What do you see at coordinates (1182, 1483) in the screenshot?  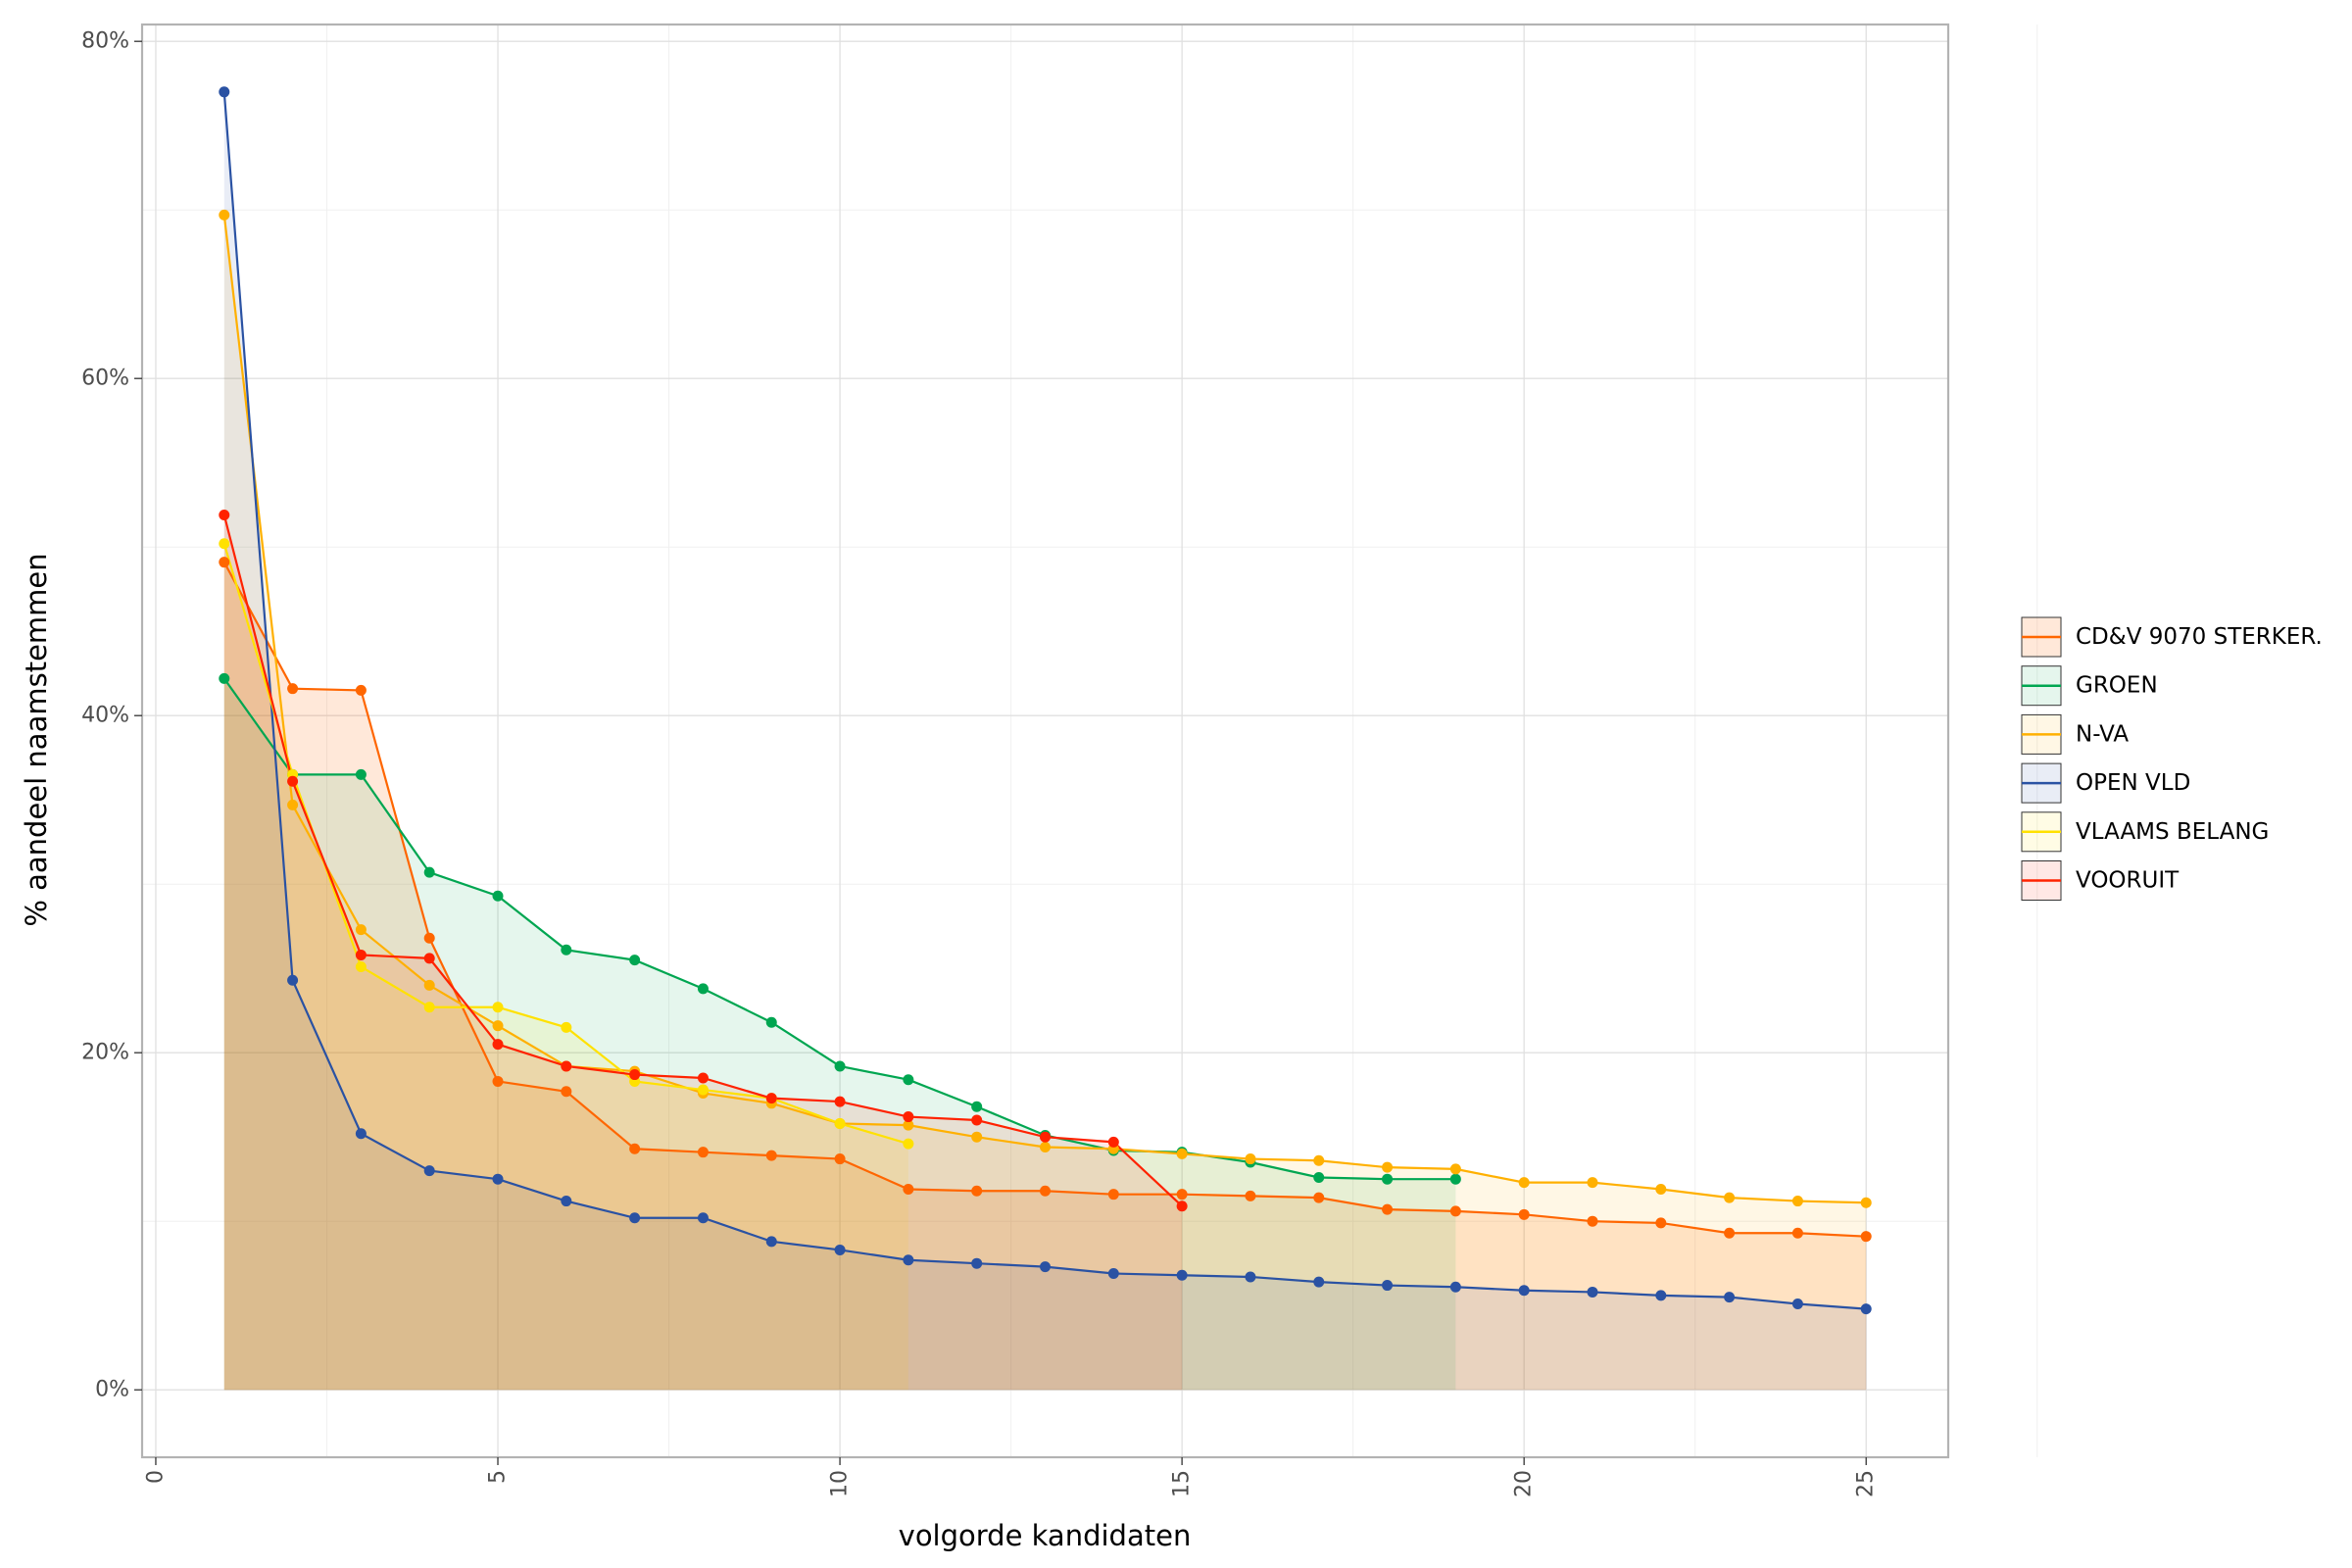 I see `x-tick-label: 15` at bounding box center [1182, 1483].